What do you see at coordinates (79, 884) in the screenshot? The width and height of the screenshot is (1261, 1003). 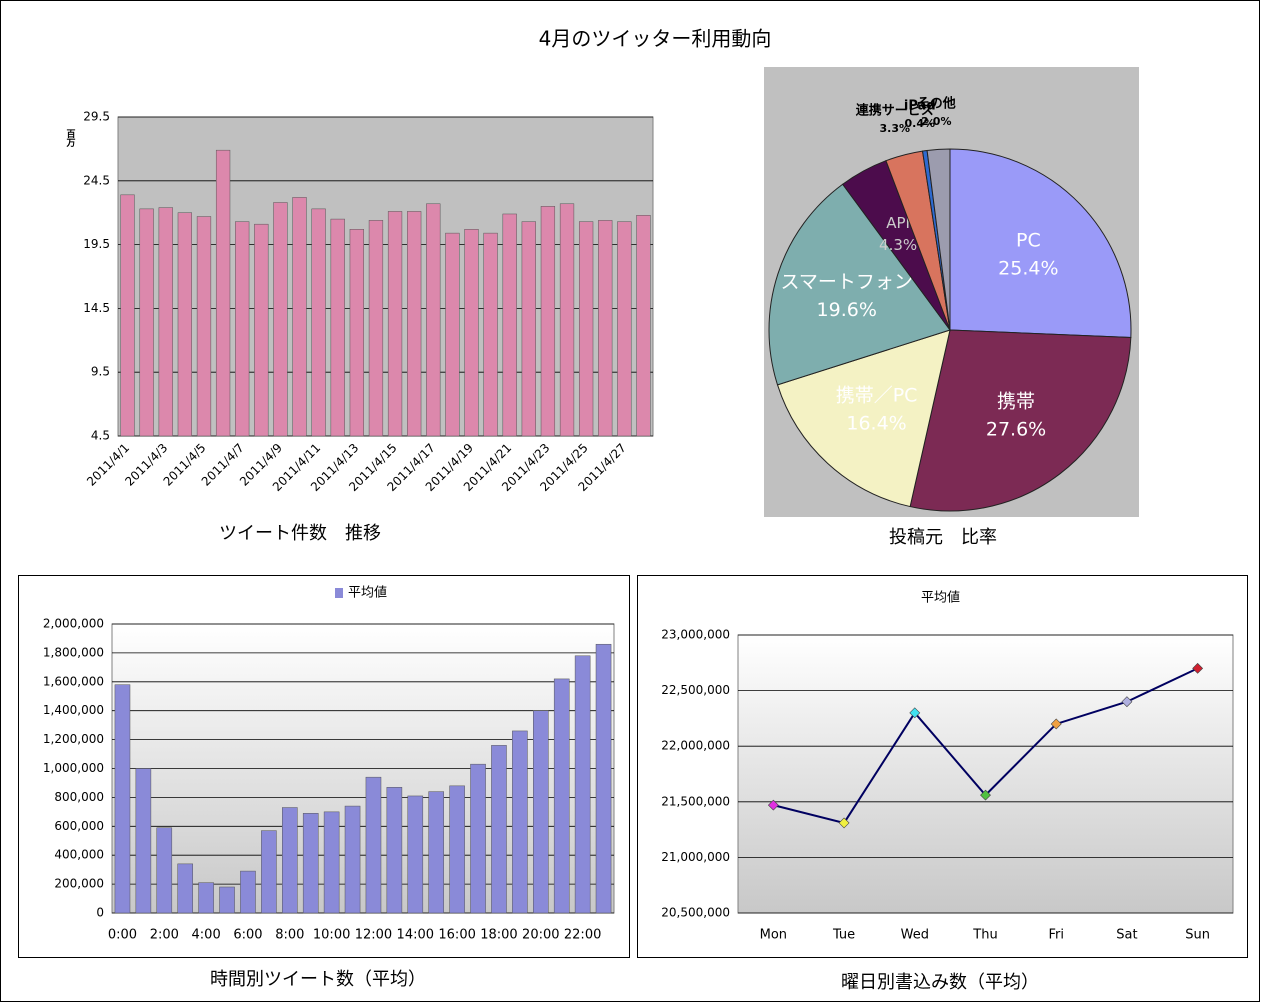 I see `y-tick-label: 200,000` at bounding box center [79, 884].